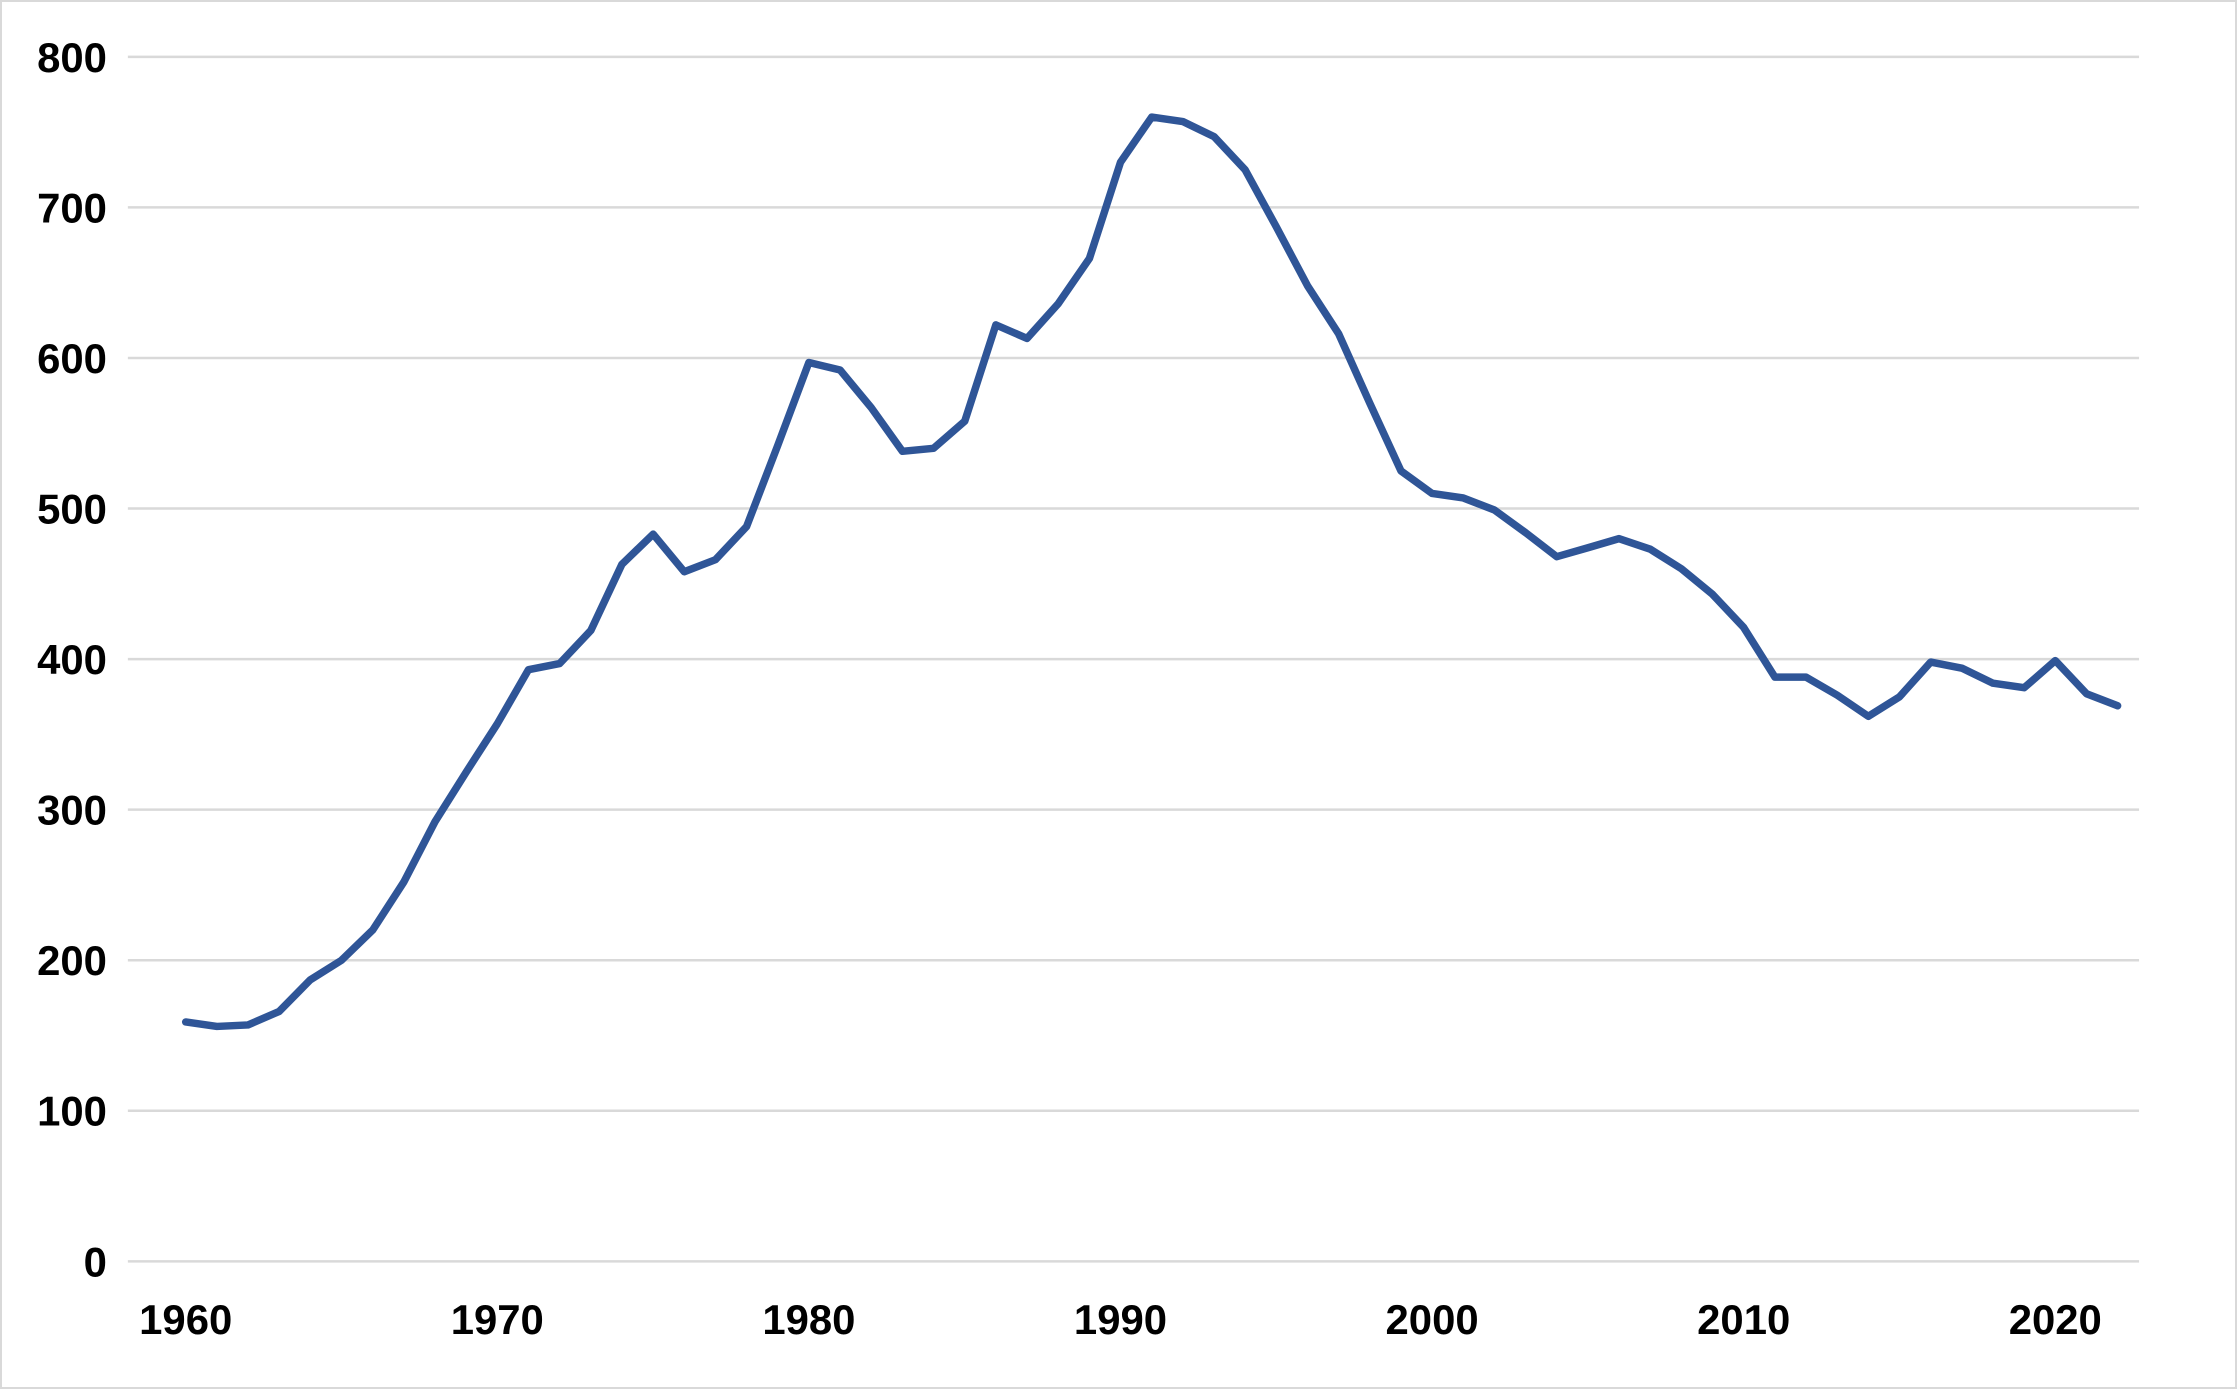 Image resolution: width=2237 pixels, height=1389 pixels. Describe the element at coordinates (72, 960) in the screenshot. I see `y-tick-label: 200` at that location.